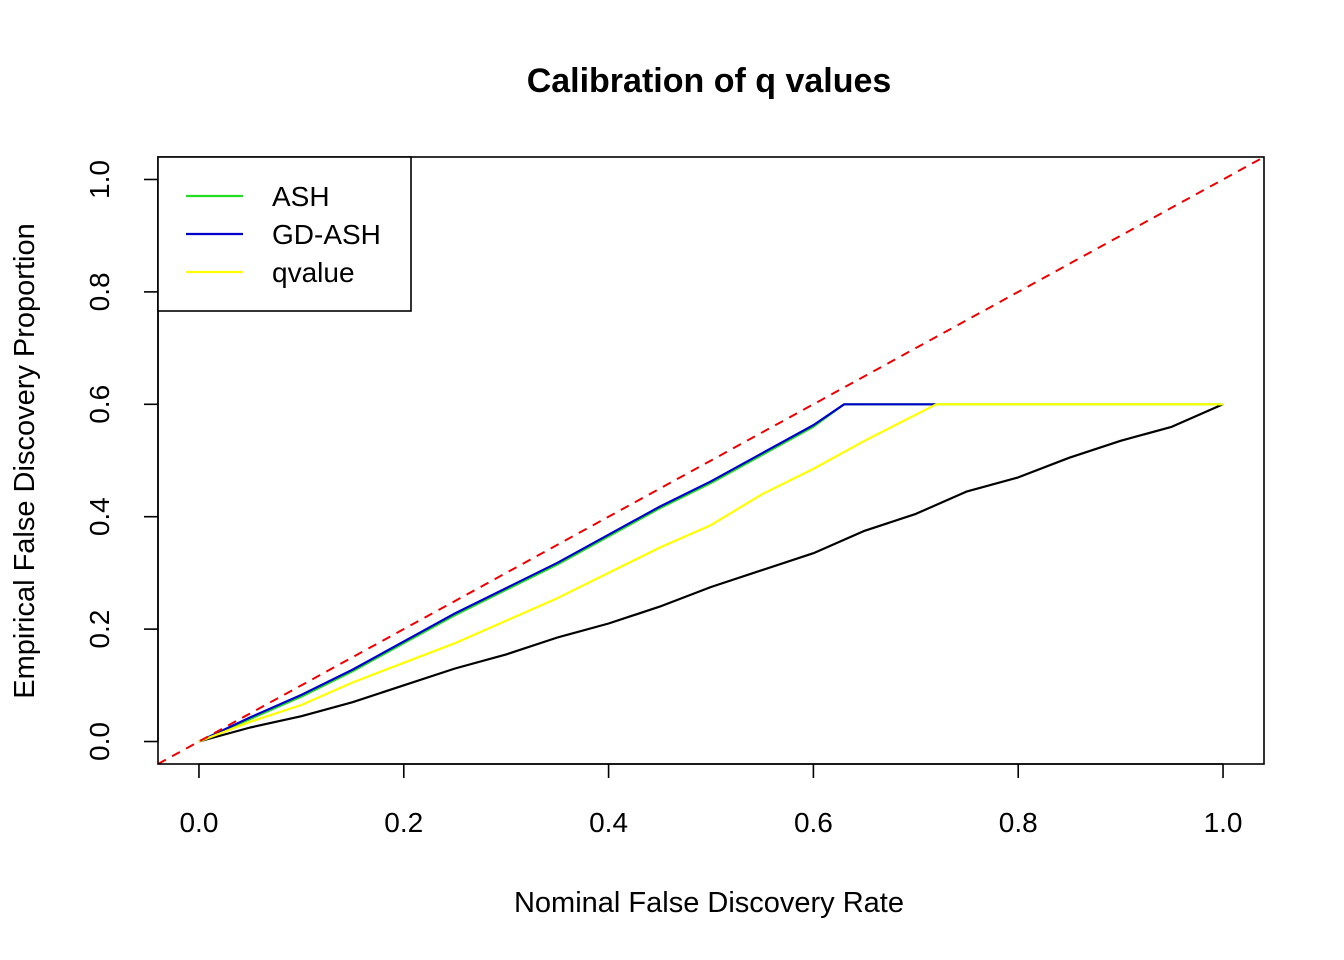 The image size is (1344, 960). What do you see at coordinates (301, 196) in the screenshot?
I see `legend-label: ASH` at bounding box center [301, 196].